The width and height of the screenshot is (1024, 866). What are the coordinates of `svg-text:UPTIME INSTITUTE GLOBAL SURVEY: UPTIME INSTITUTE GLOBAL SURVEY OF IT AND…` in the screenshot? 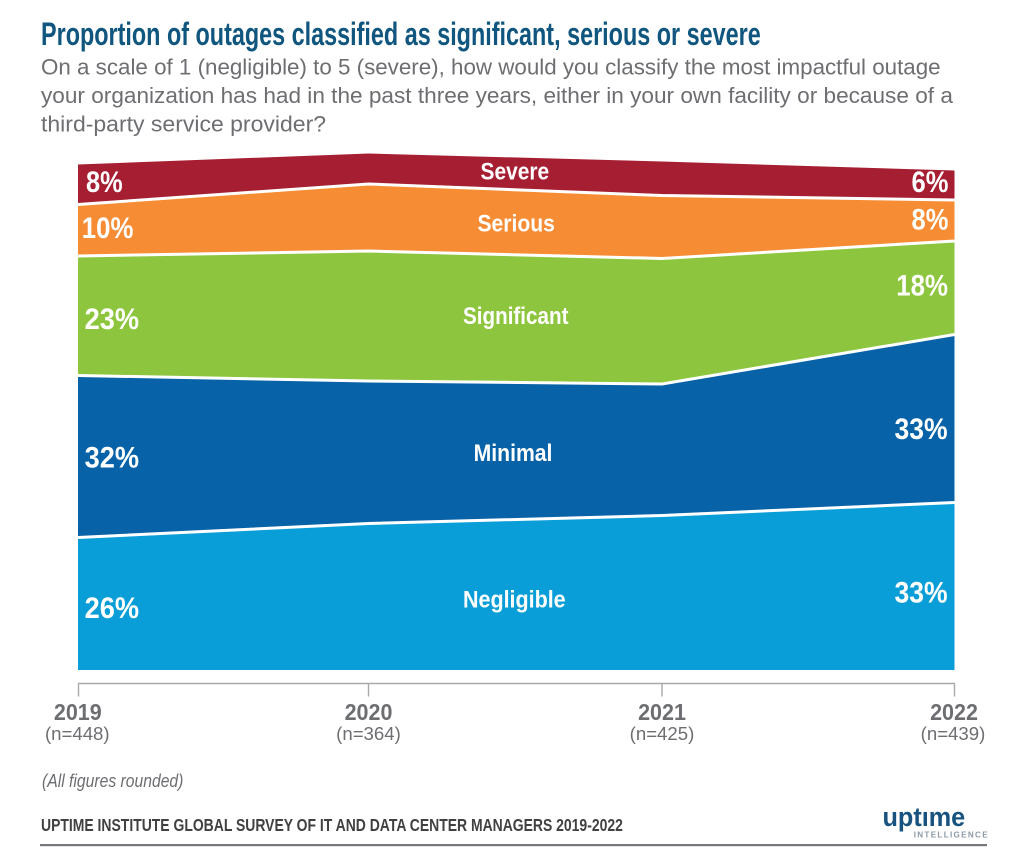 It's located at (332, 826).